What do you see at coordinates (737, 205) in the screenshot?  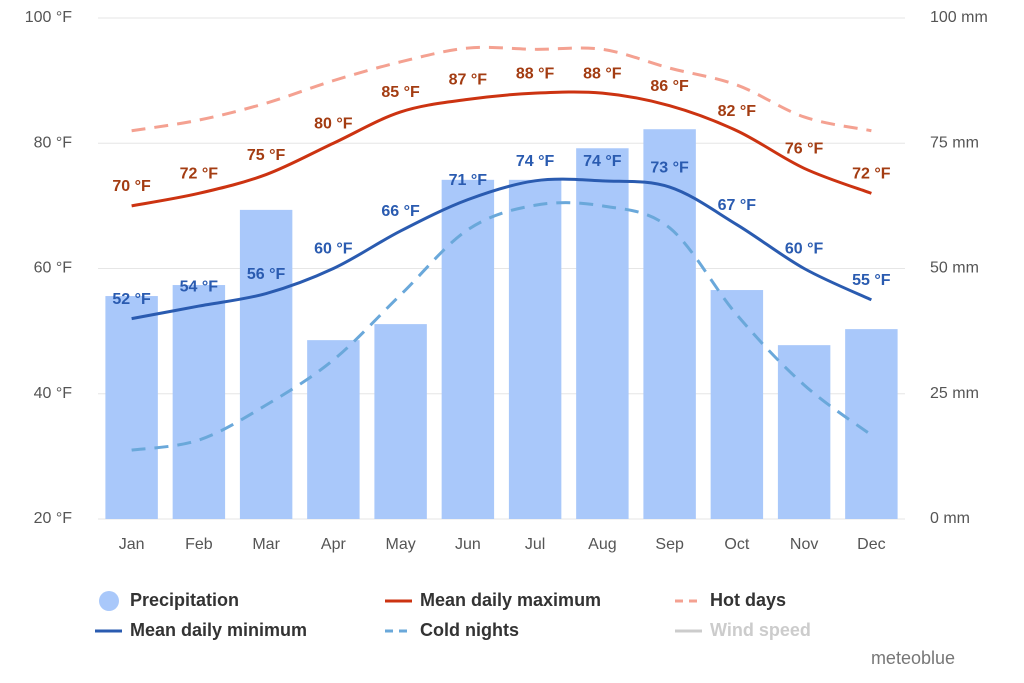 I see `data-label: 67 °F` at bounding box center [737, 205].